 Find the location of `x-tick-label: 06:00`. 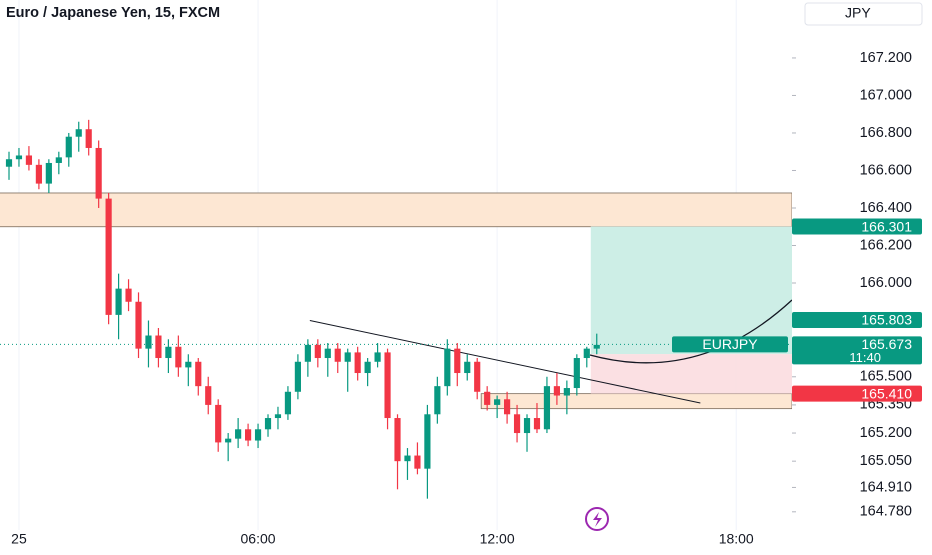

x-tick-label: 06:00 is located at coordinates (258, 539).